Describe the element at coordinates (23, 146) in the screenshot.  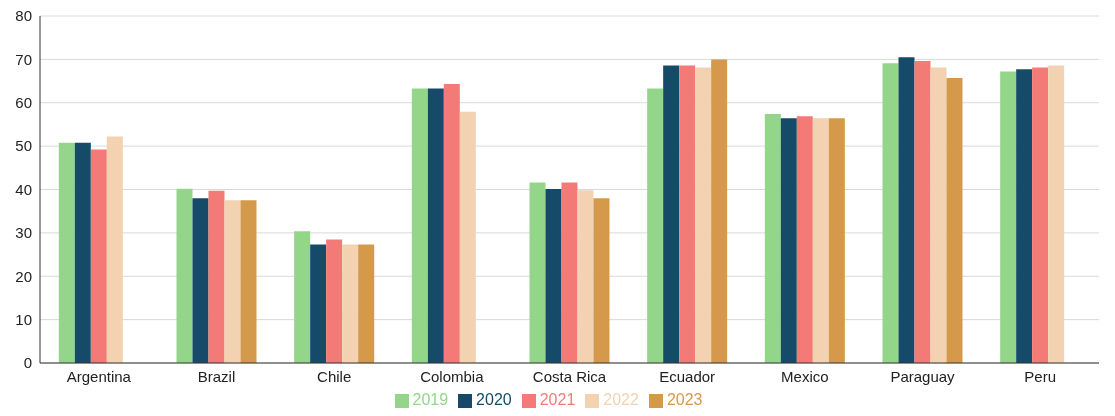
I see `y-tick-label: 50` at that location.